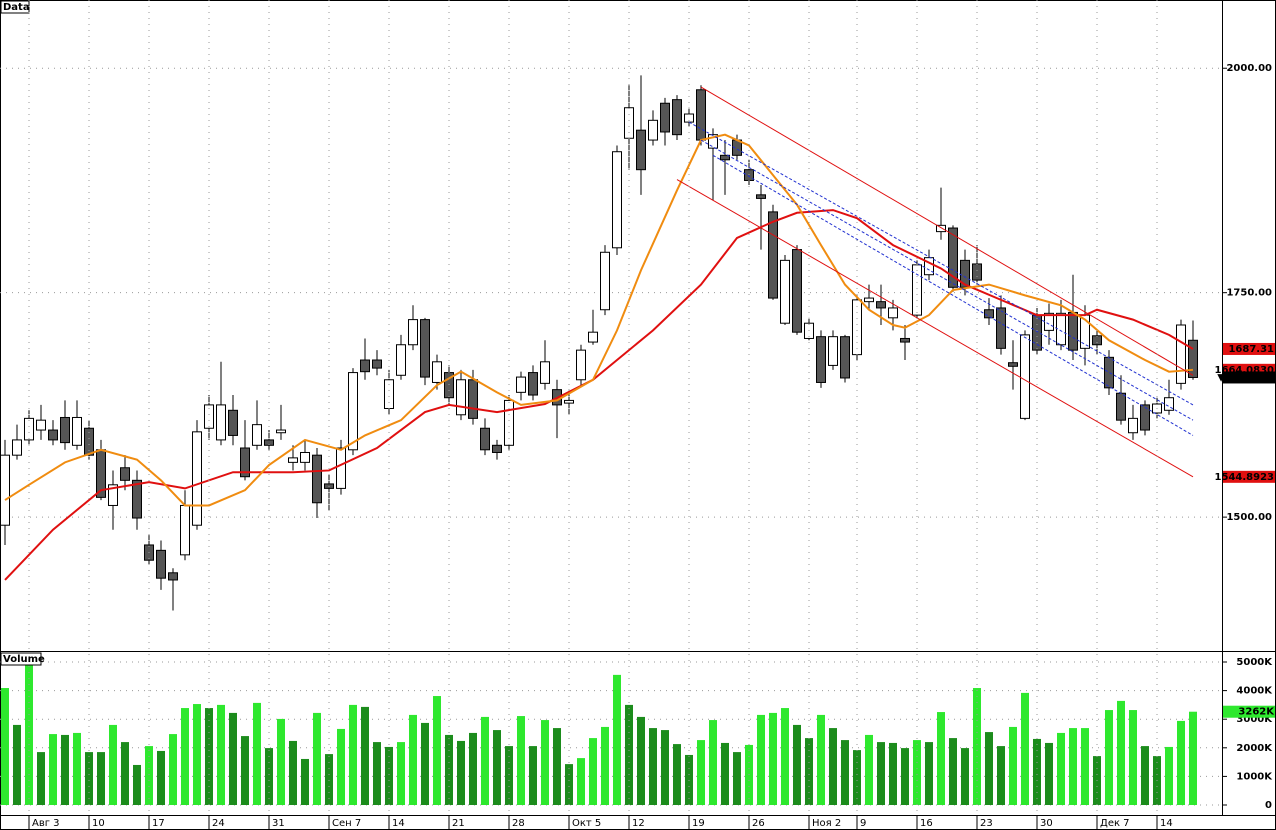 The image size is (1276, 830). What do you see at coordinates (863, 823) in the screenshot?
I see `x-tick-label: 9` at bounding box center [863, 823].